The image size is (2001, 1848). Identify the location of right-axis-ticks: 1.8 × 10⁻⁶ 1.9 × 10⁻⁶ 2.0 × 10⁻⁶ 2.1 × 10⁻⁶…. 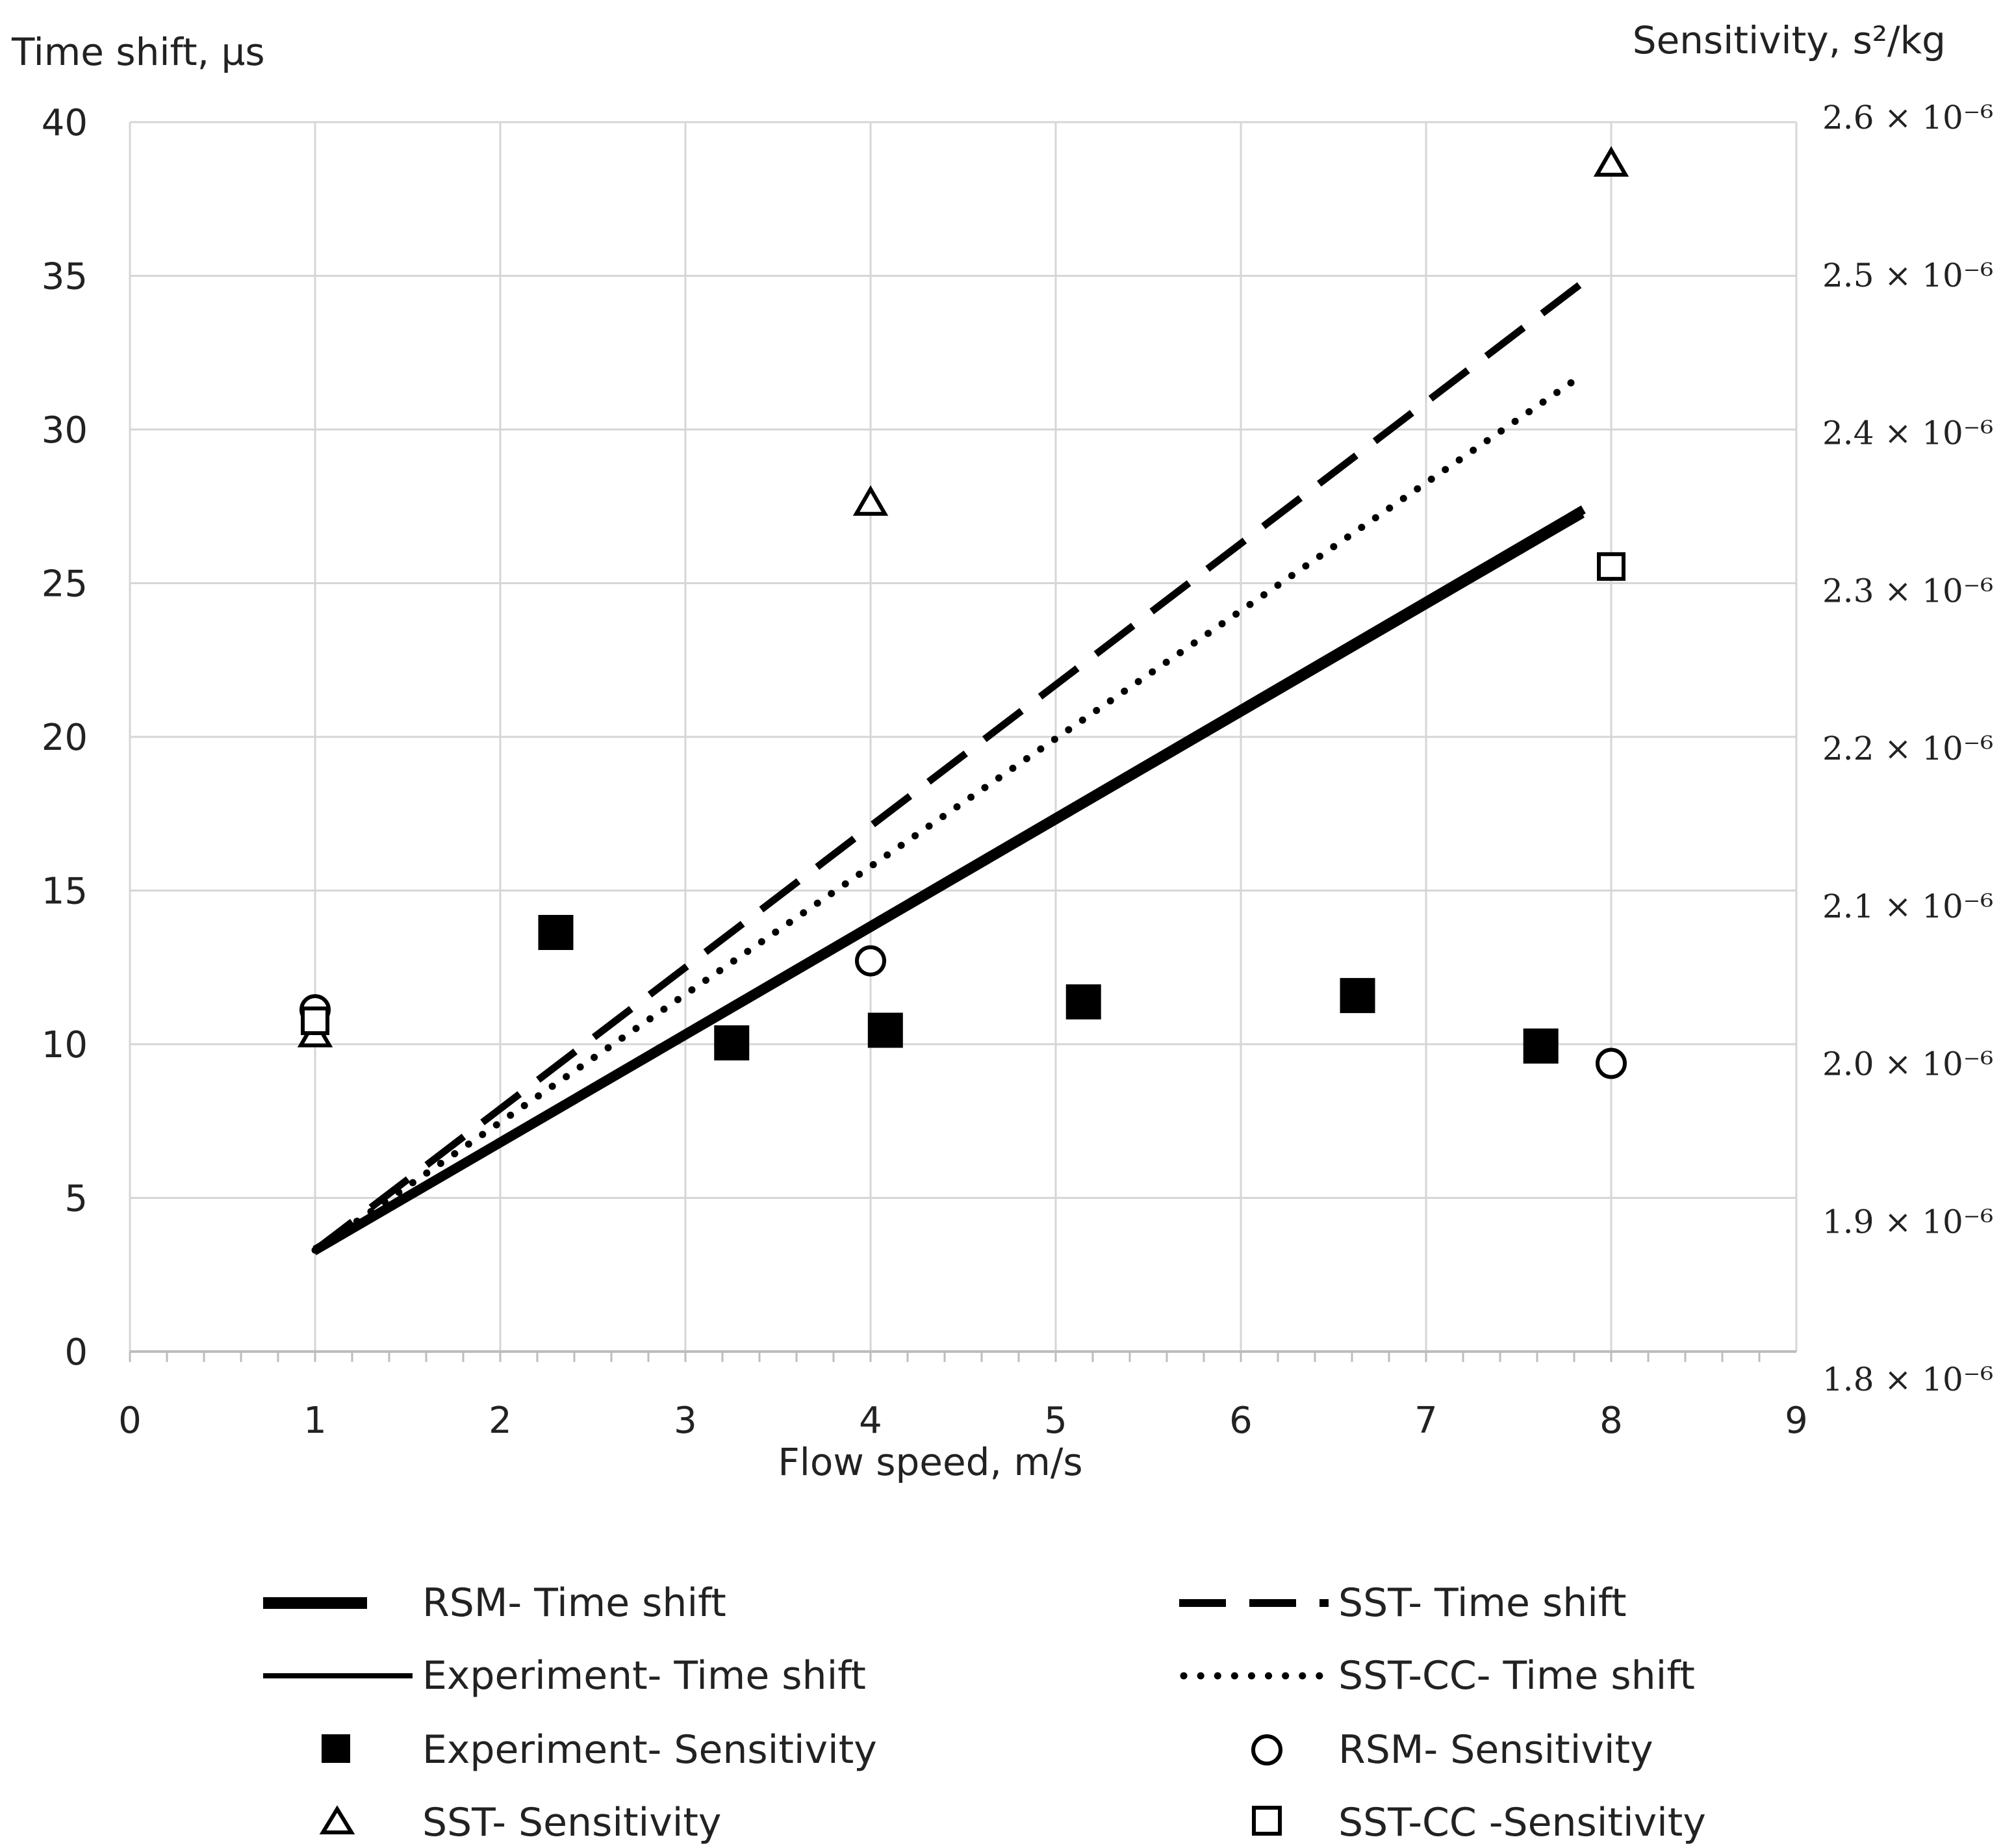
(1907, 748).